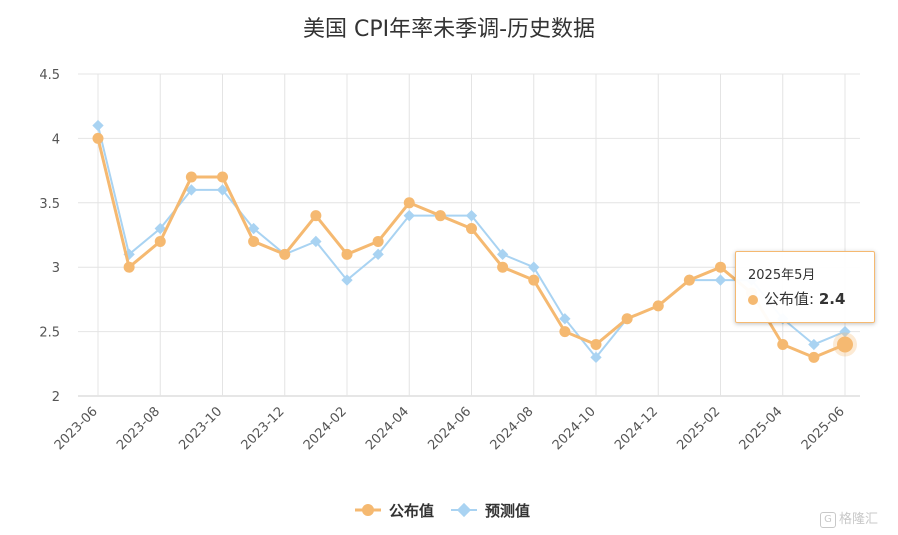  I want to click on tooltip-row: 公布值: 2.4, so click(796, 298).